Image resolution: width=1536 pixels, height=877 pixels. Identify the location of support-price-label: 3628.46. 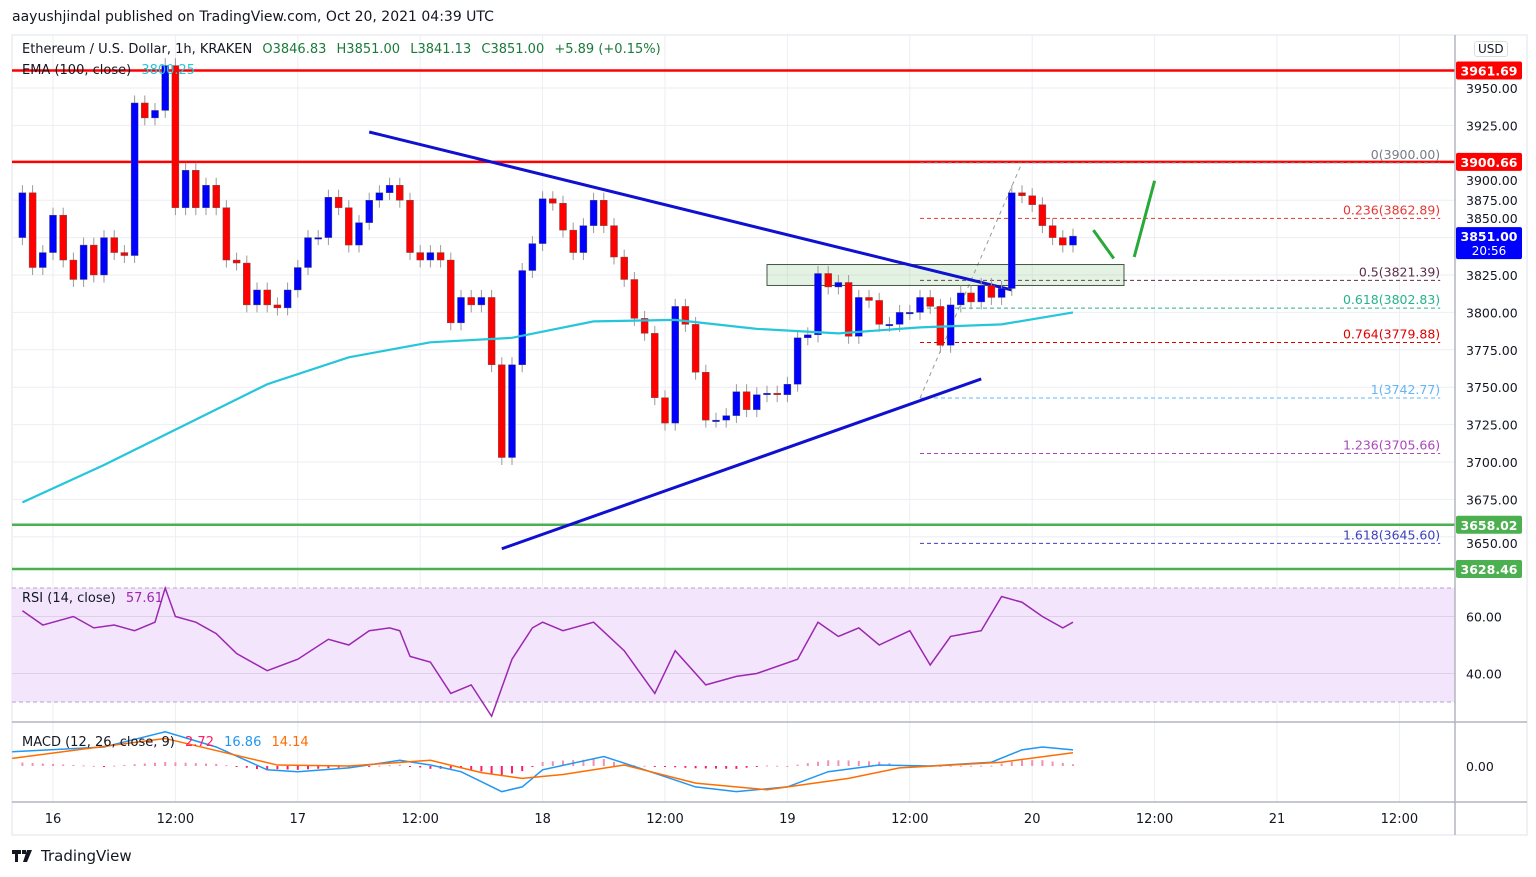
(1489, 569).